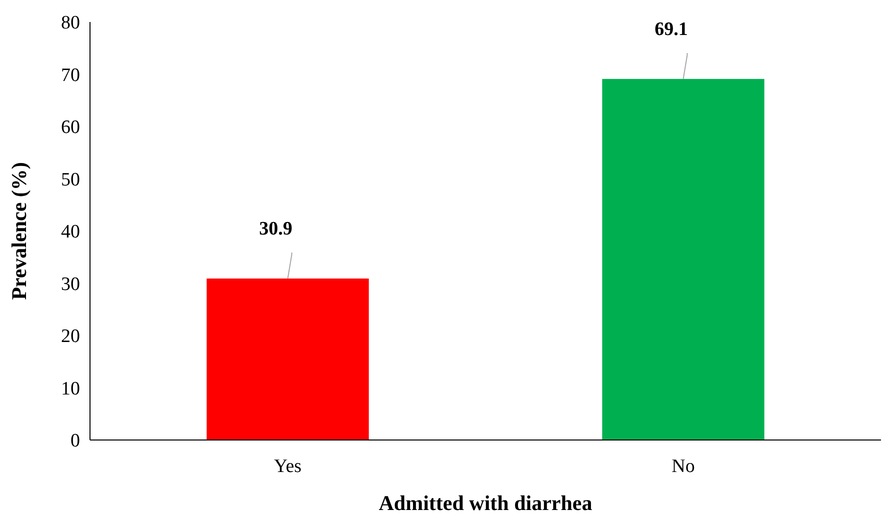  I want to click on y-axis-title: Prevalence (%), so click(19, 231).